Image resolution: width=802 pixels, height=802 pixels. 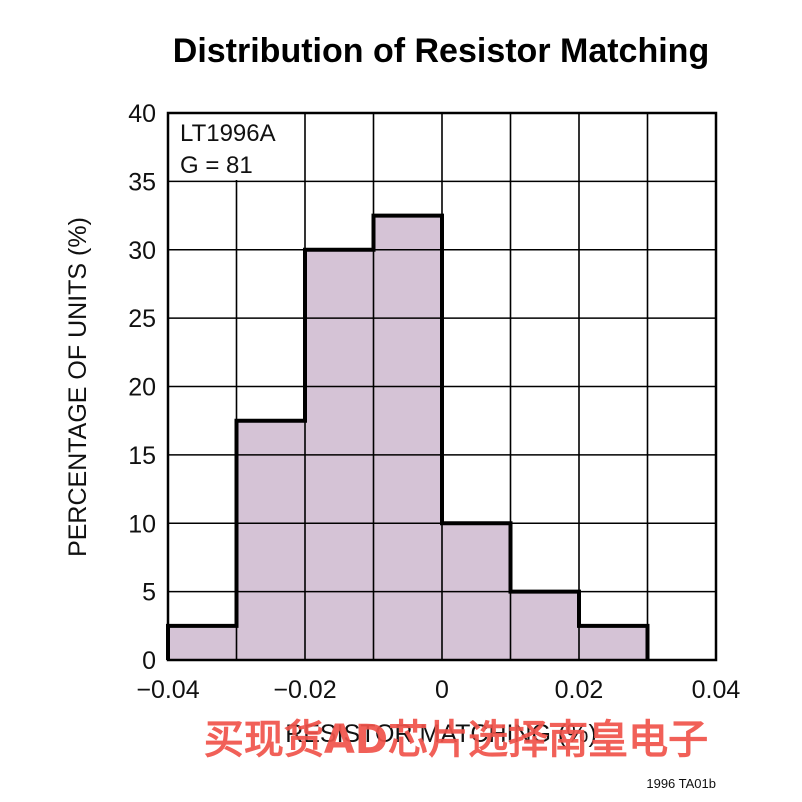 What do you see at coordinates (78, 387) in the screenshot?
I see `y-axis-label: PERCENTAGE OF UNITS (%)` at bounding box center [78, 387].